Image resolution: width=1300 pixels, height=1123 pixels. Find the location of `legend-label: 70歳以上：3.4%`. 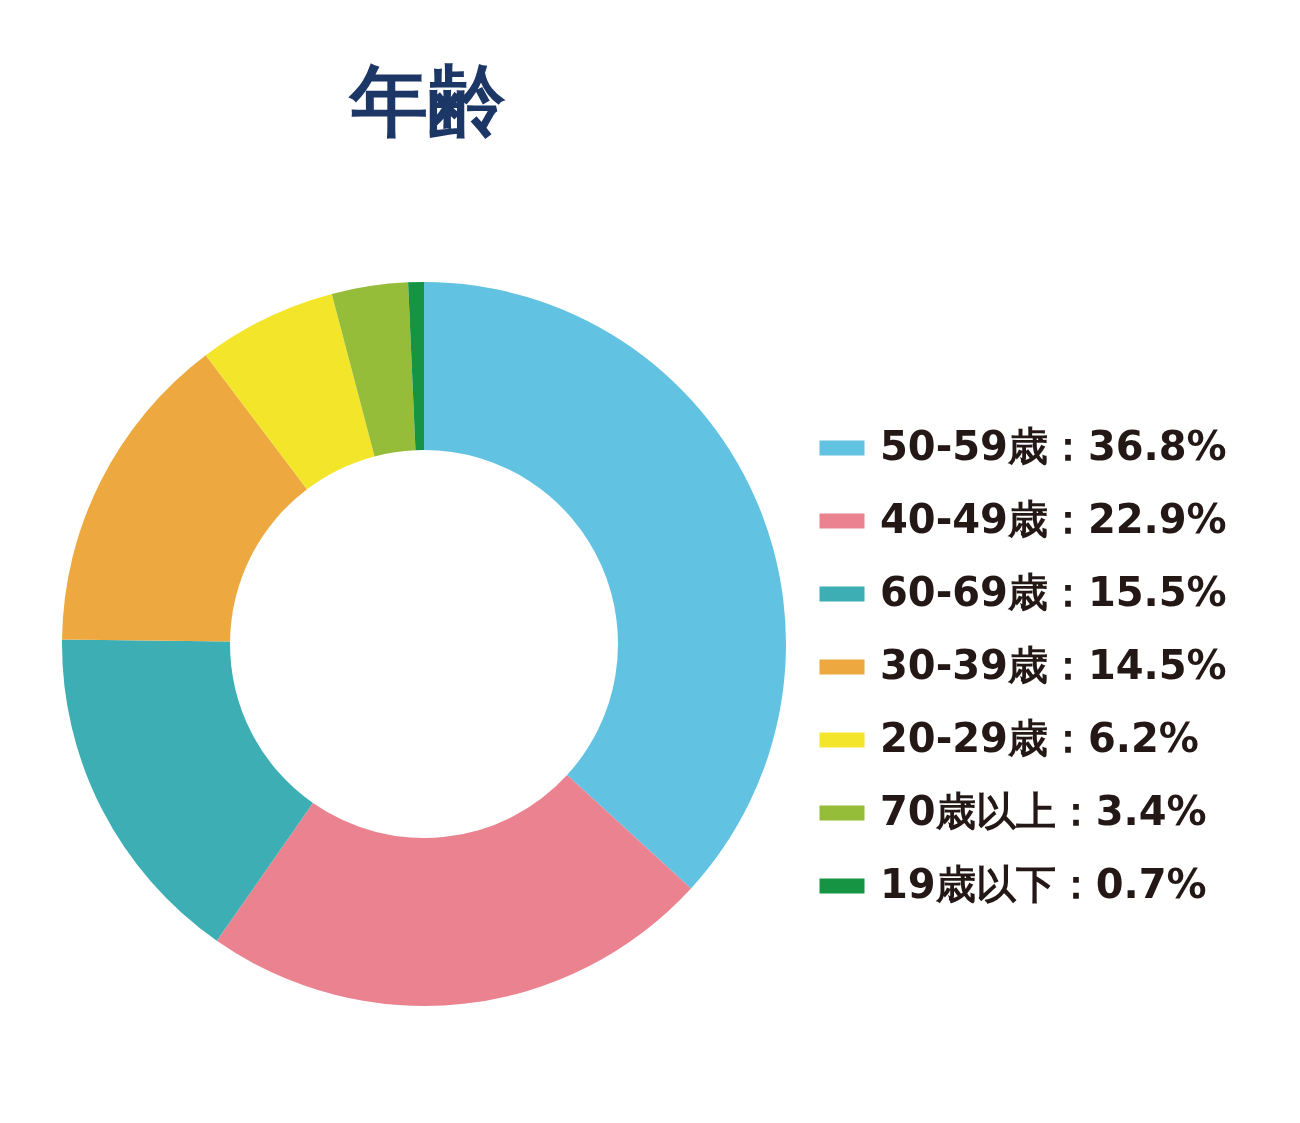

legend-label: 70歳以上：3.4% is located at coordinates (1043, 811).